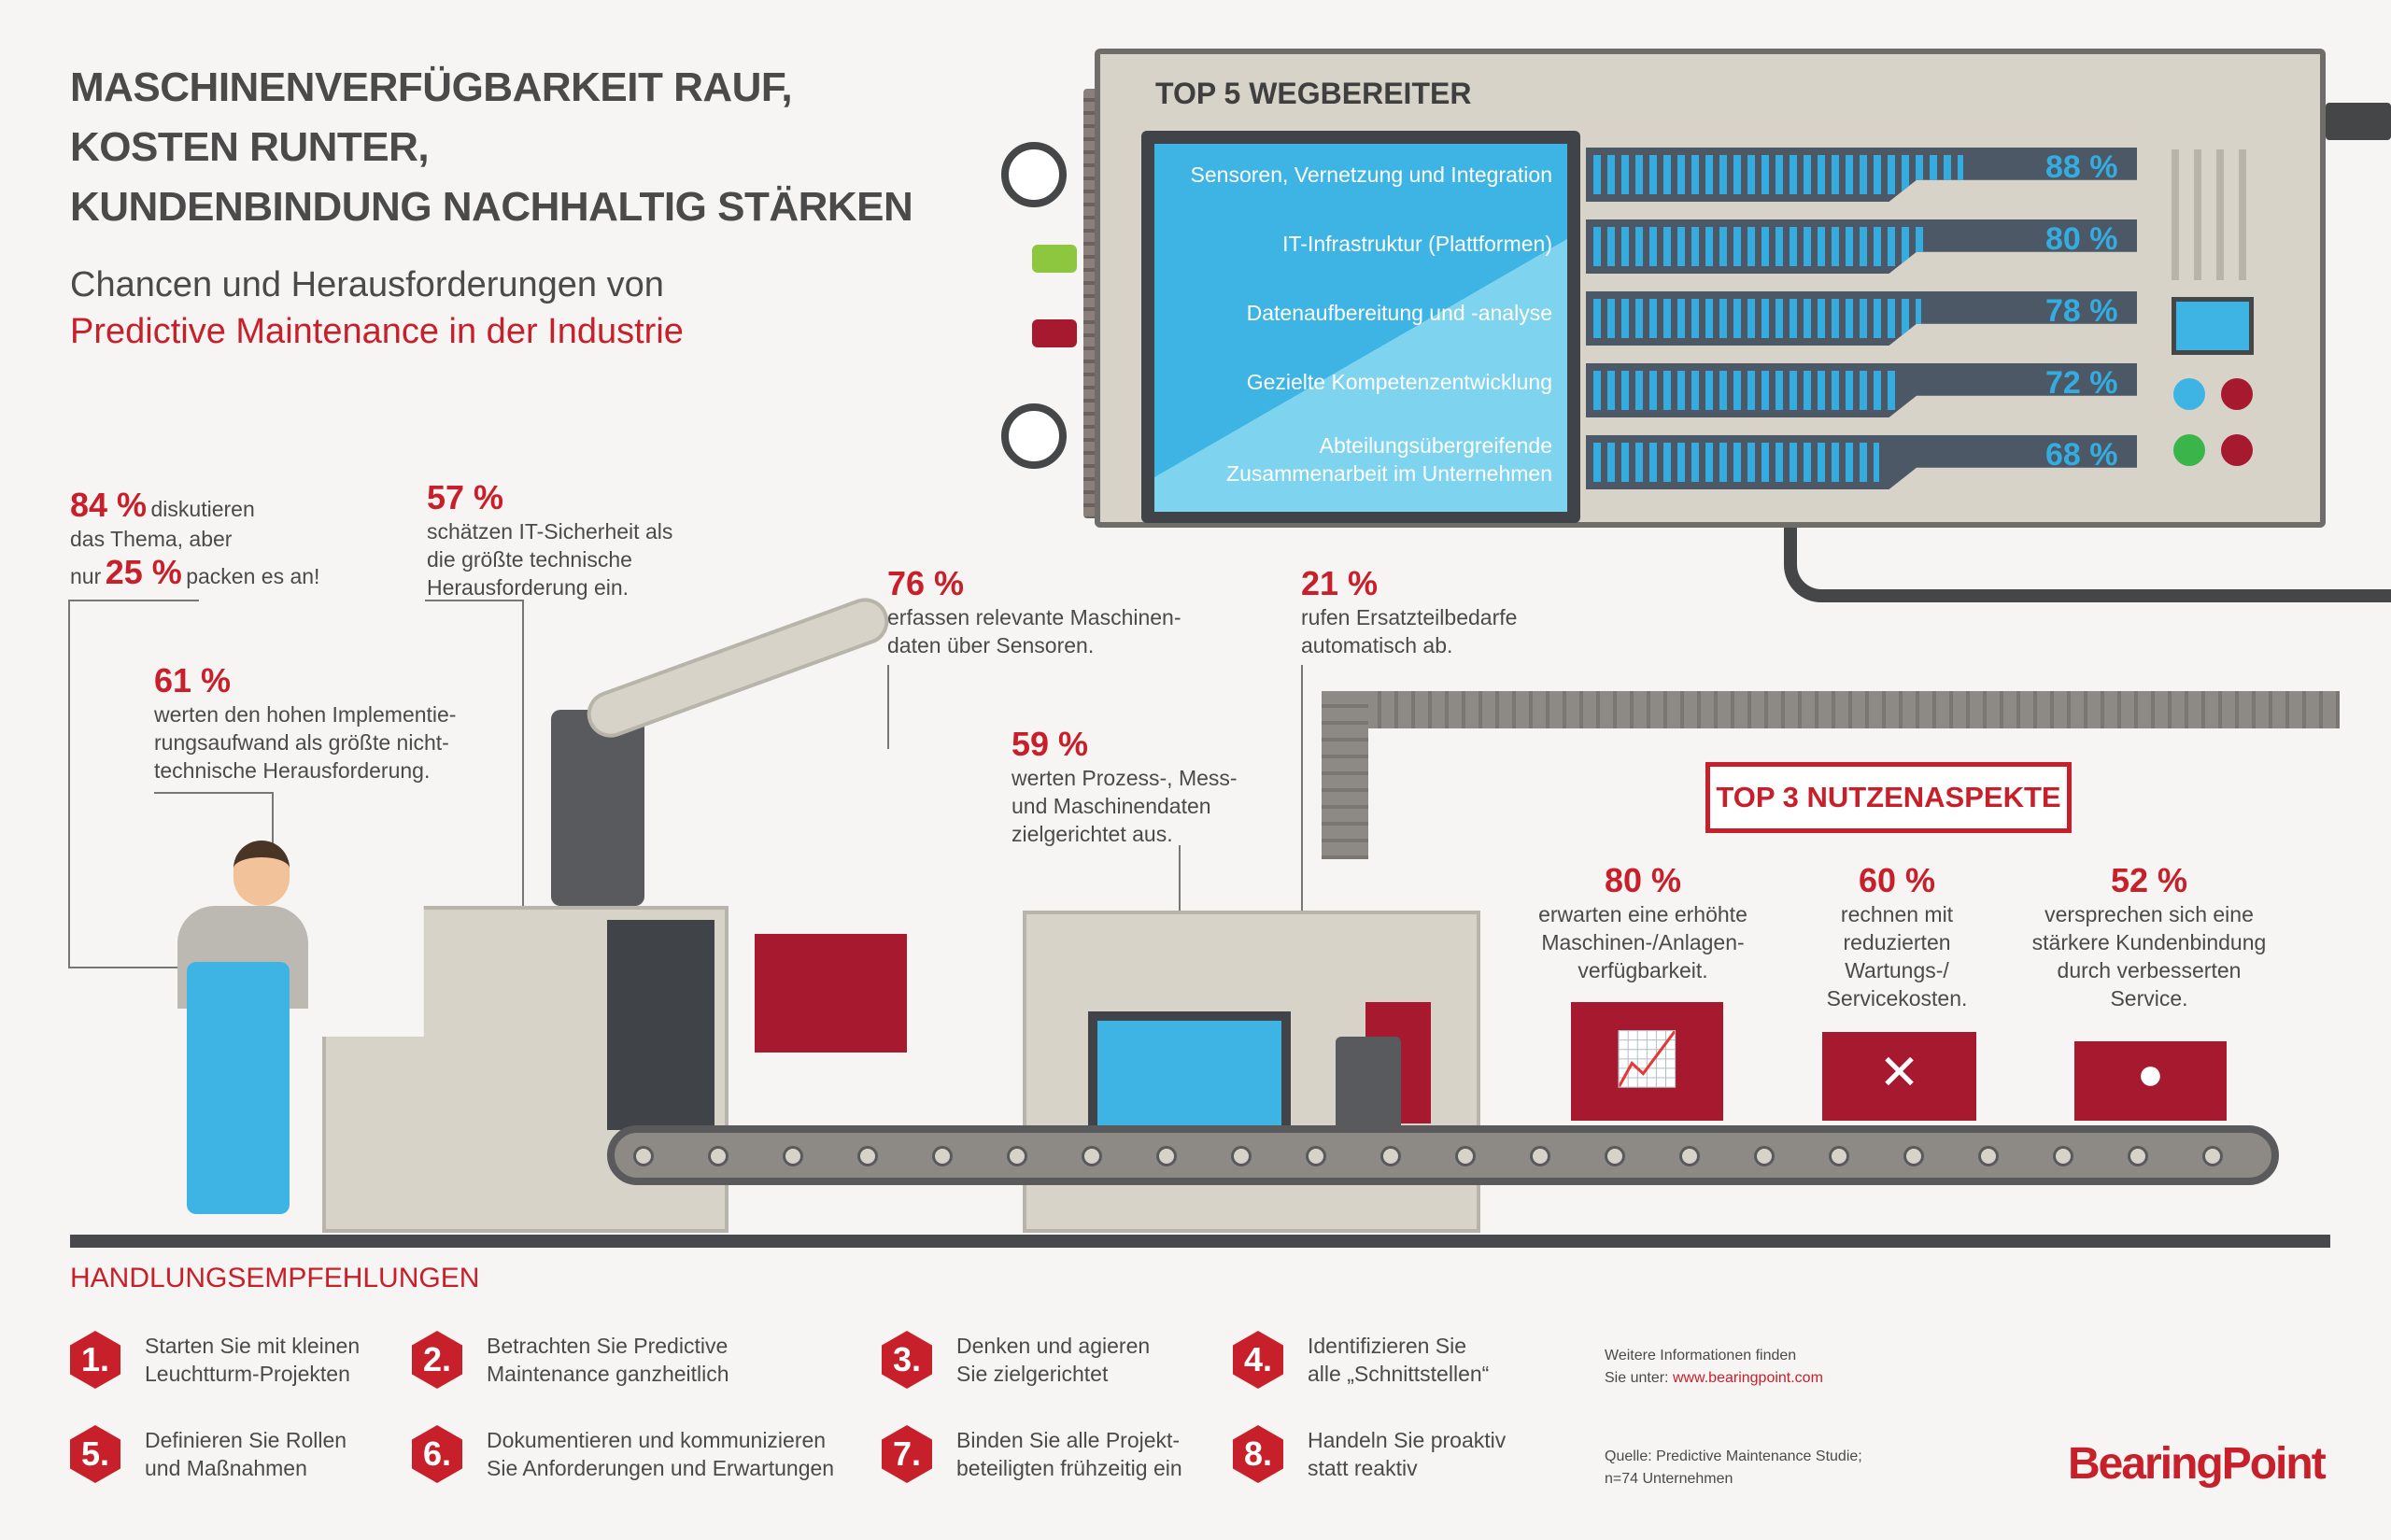 This screenshot has height=1540, width=2391. I want to click on benefit-number: 80 %, so click(1643, 880).